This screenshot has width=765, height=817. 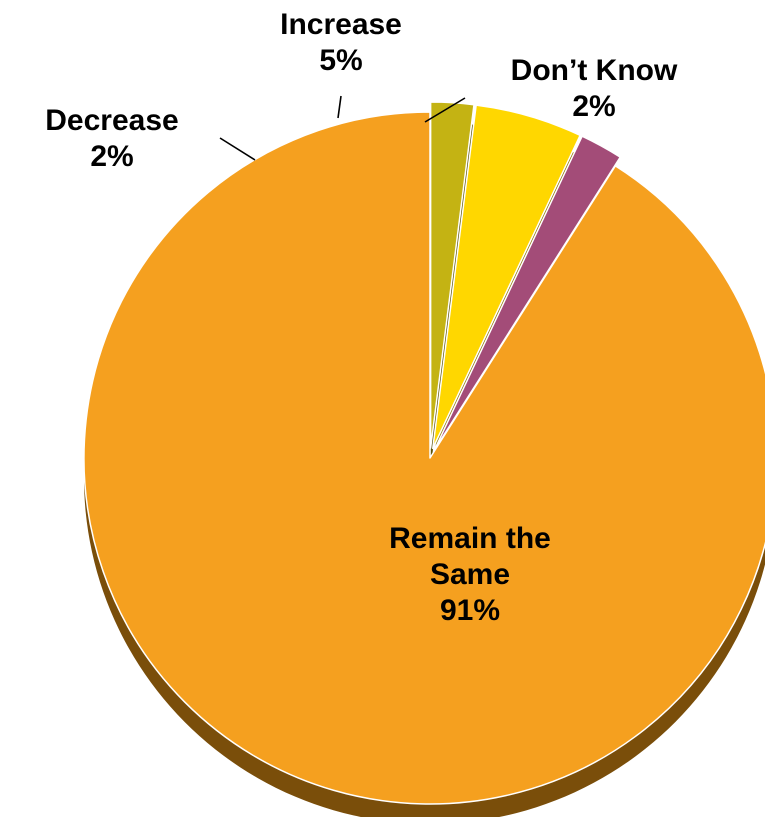 What do you see at coordinates (506, 277) in the screenshot?
I see `pie-slice-increase` at bounding box center [506, 277].